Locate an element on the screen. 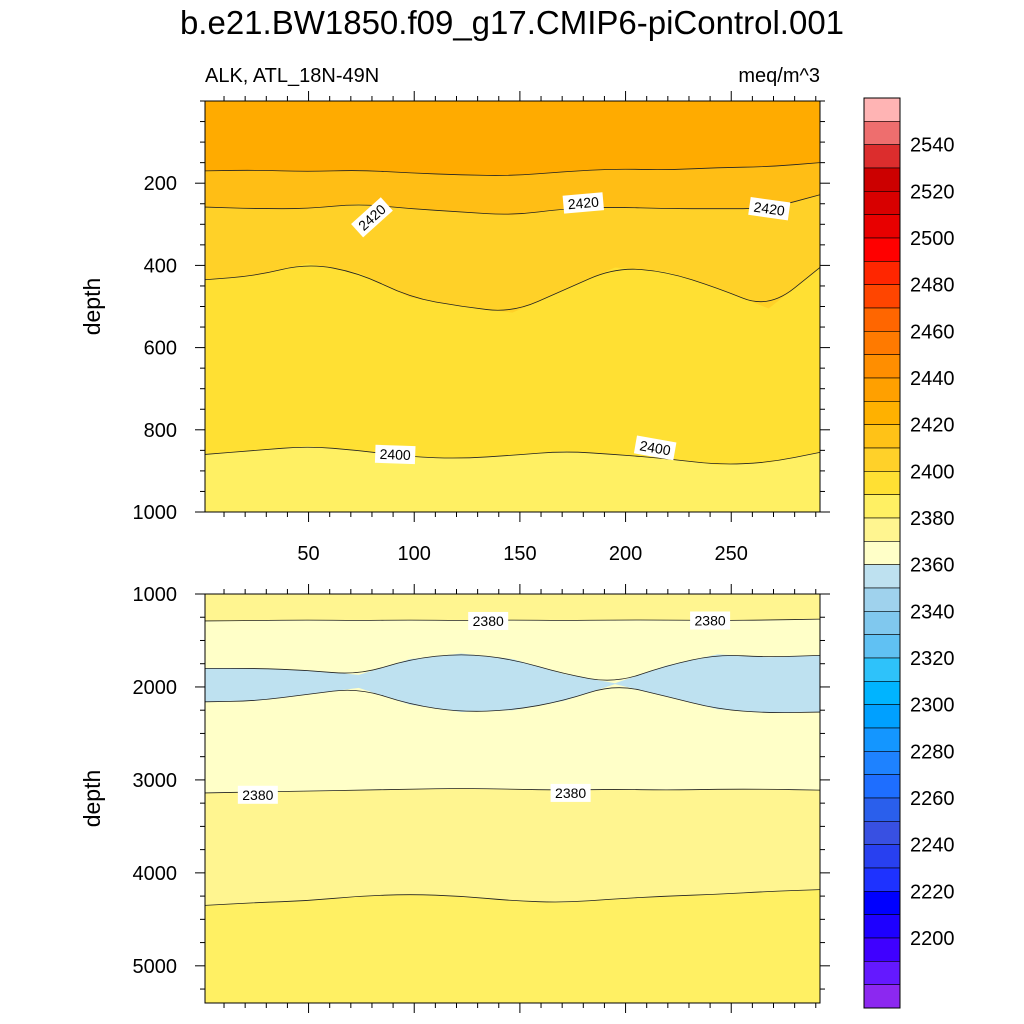 This screenshot has width=1024, height=1024. y-tick-label: 4000 is located at coordinates (155, 874).